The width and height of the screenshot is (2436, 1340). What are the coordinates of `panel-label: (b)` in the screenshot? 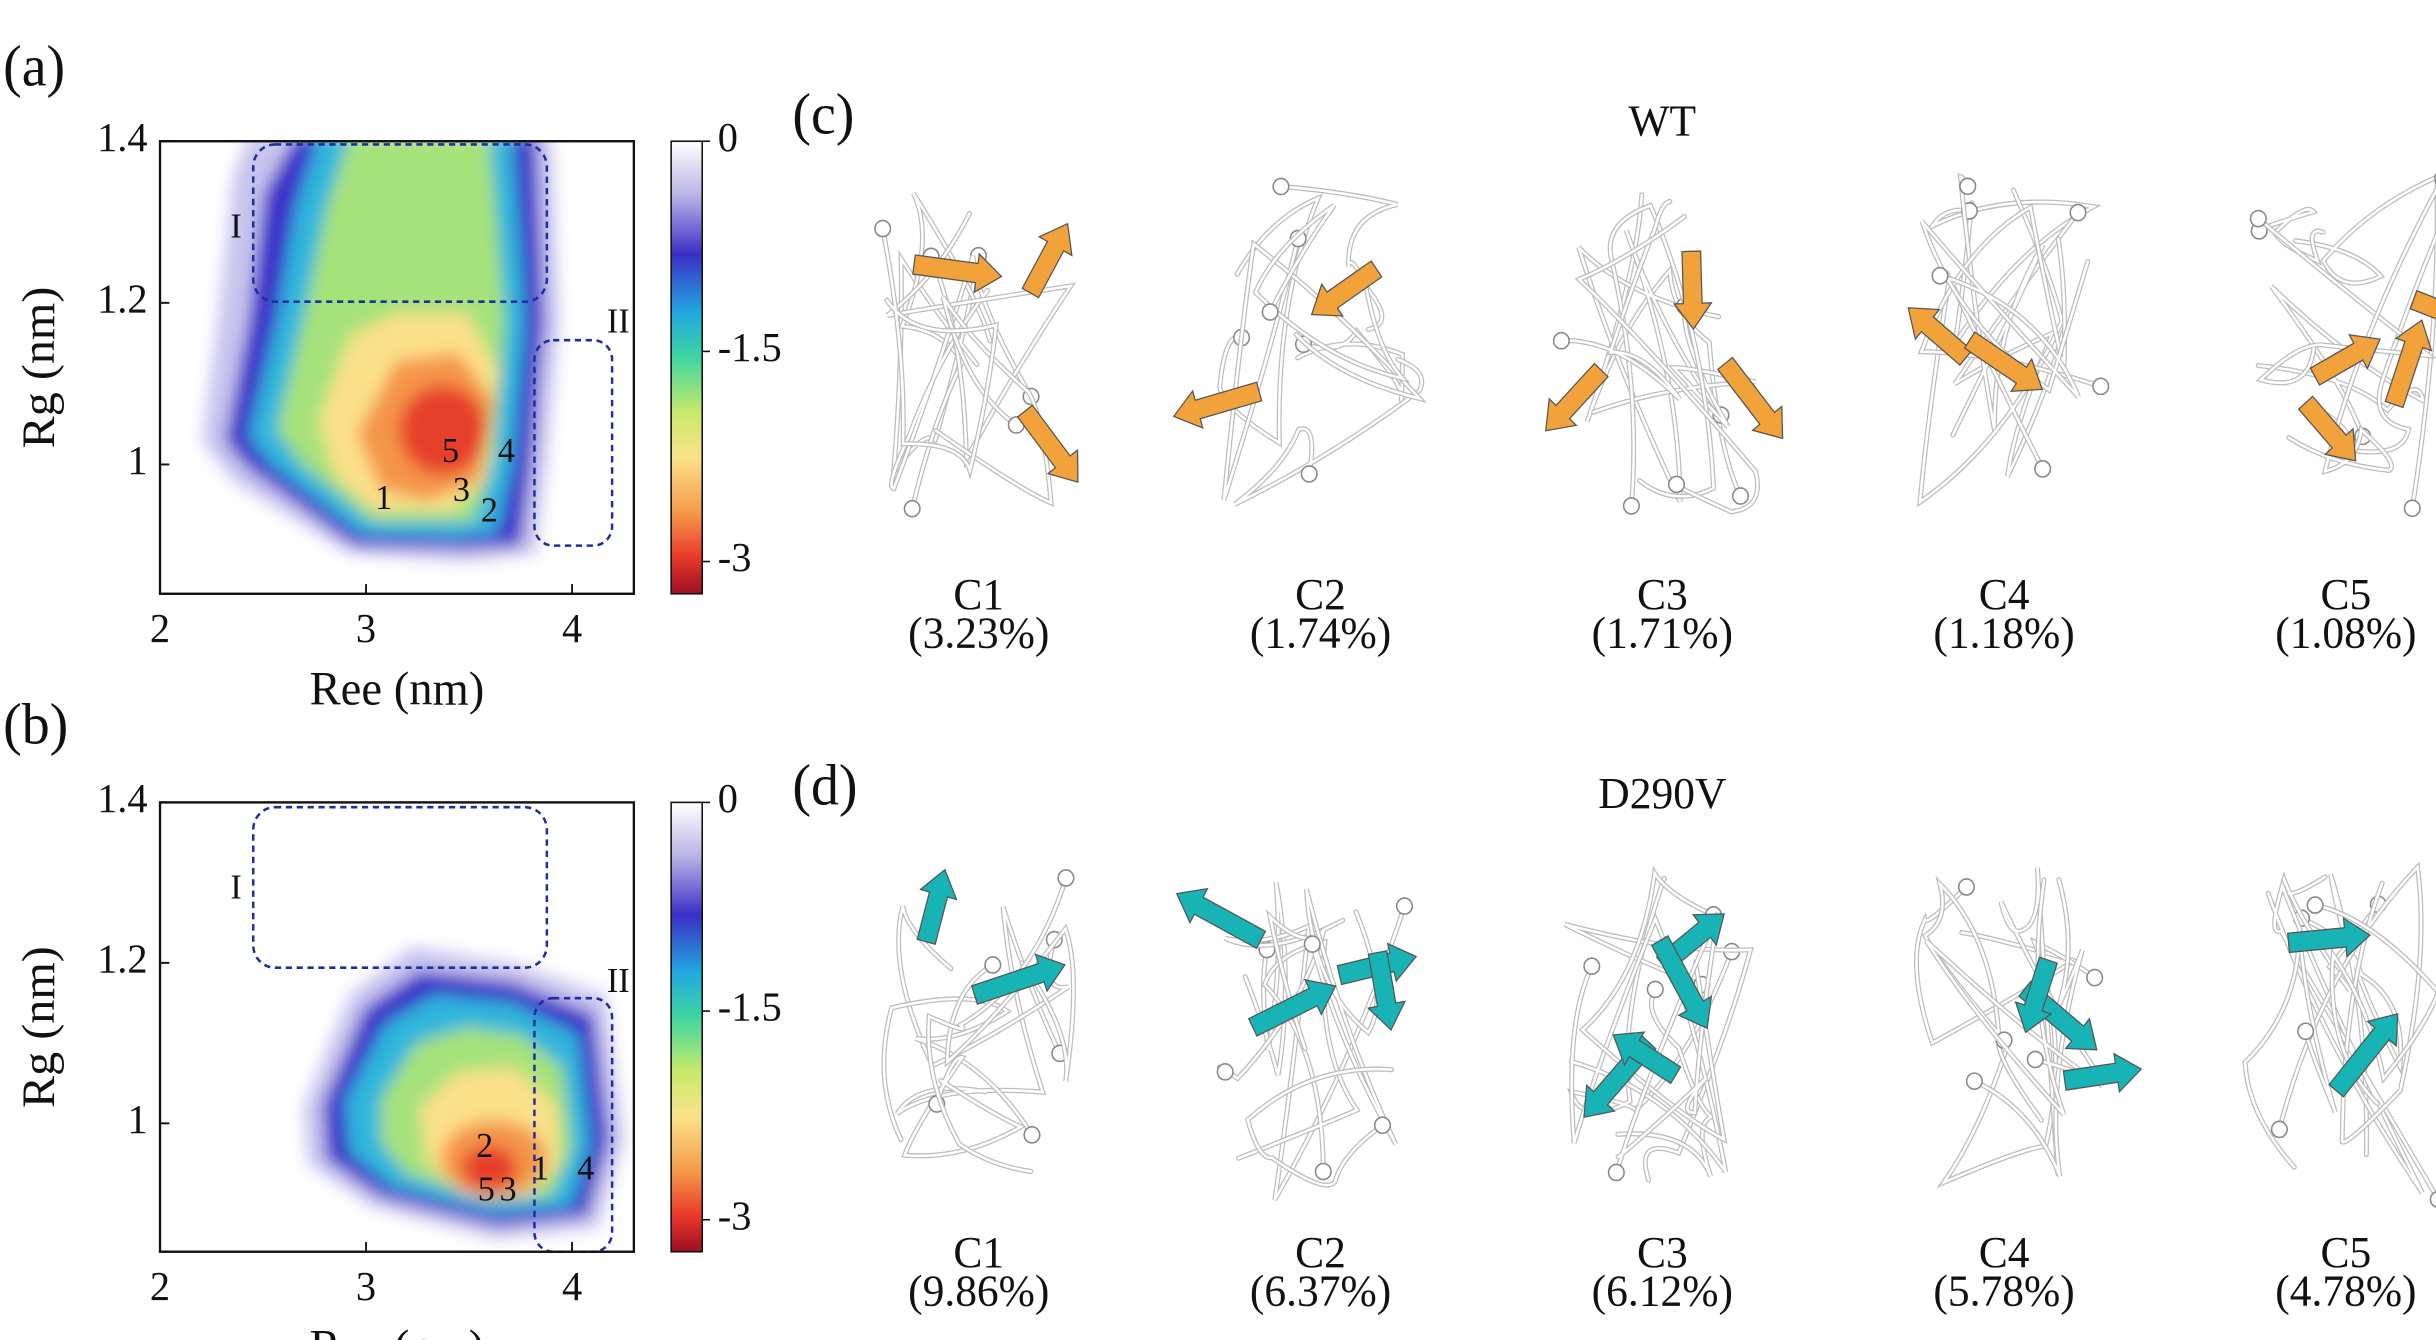 It's located at (35, 725).